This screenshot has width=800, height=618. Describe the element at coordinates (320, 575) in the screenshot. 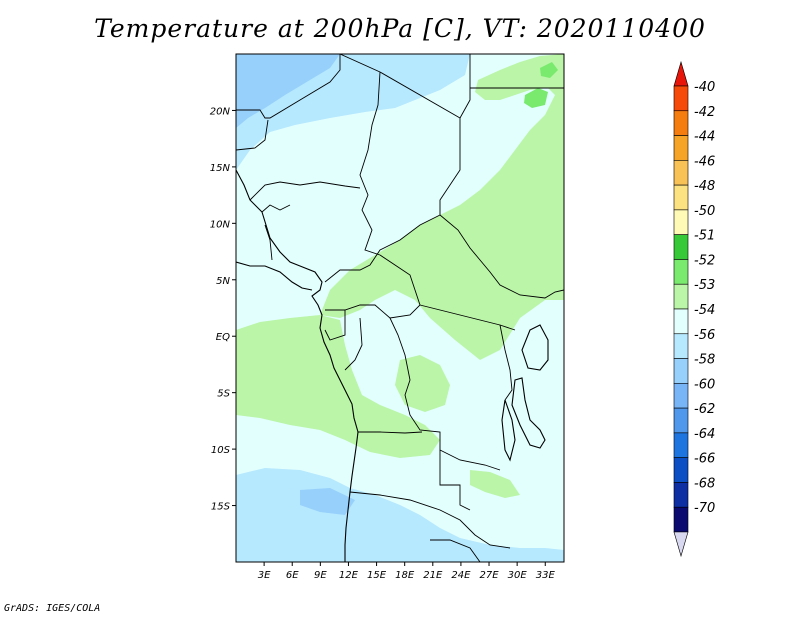

I see `lon-tick-label: 9E` at that location.